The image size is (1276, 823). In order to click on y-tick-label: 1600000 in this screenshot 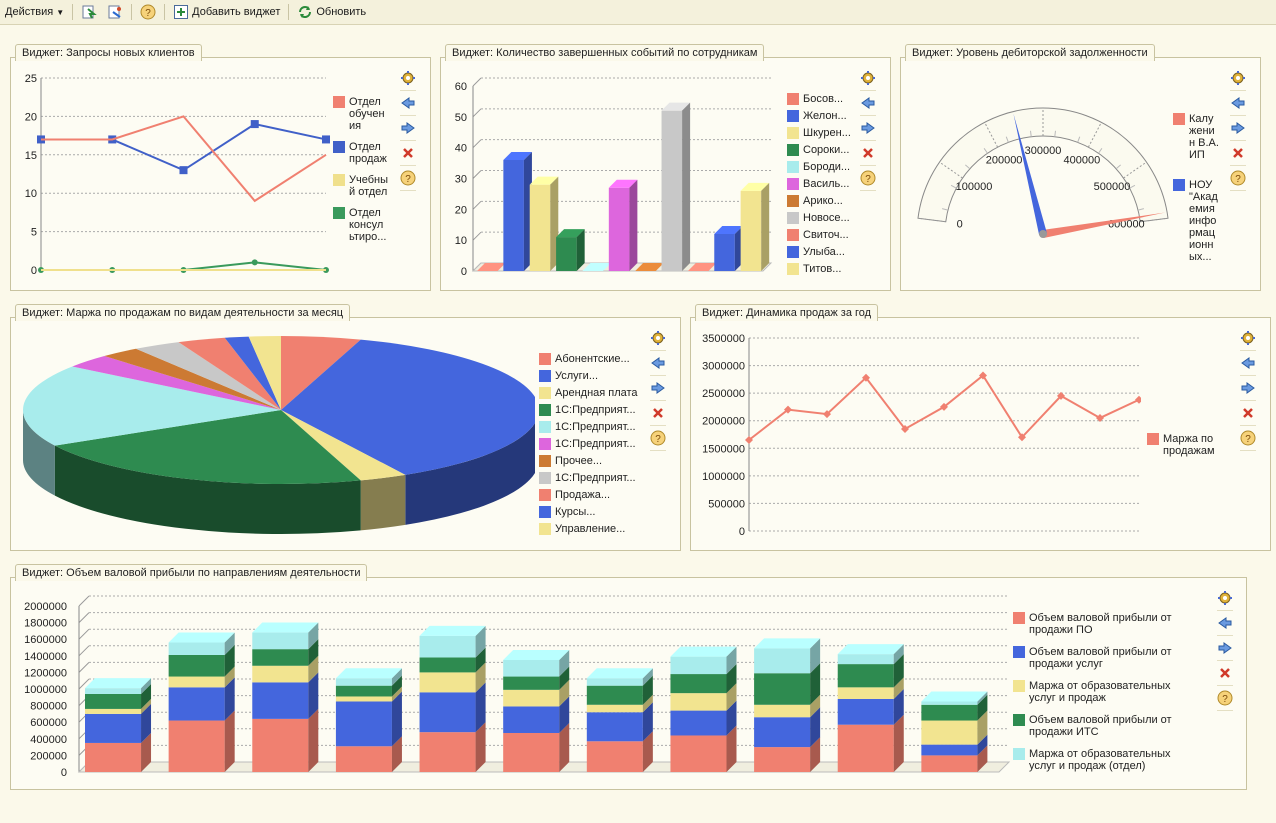, I will do `click(45, 640)`.